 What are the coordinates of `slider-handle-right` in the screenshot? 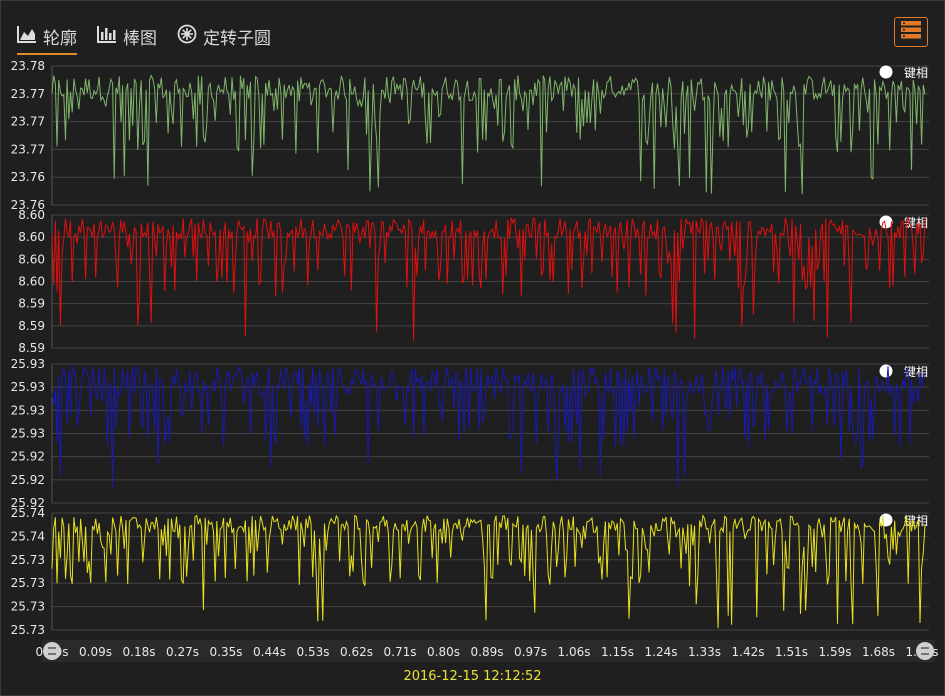 It's located at (925, 651).